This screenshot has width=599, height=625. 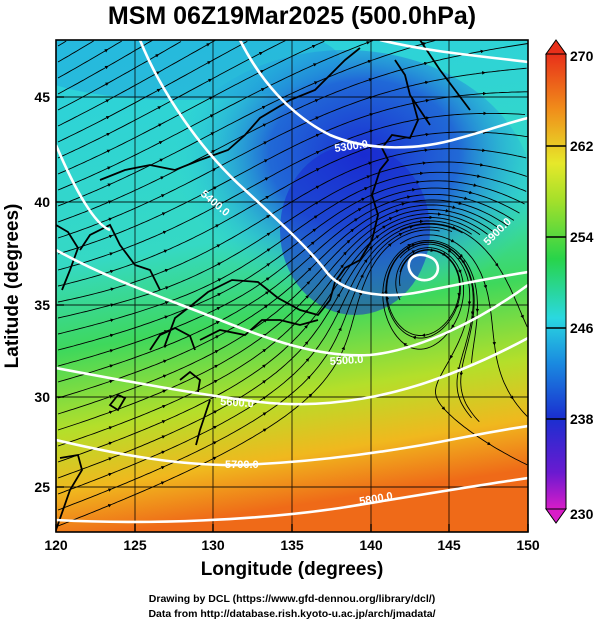 What do you see at coordinates (582, 56) in the screenshot?
I see `colorbar-tick-label: 270` at bounding box center [582, 56].